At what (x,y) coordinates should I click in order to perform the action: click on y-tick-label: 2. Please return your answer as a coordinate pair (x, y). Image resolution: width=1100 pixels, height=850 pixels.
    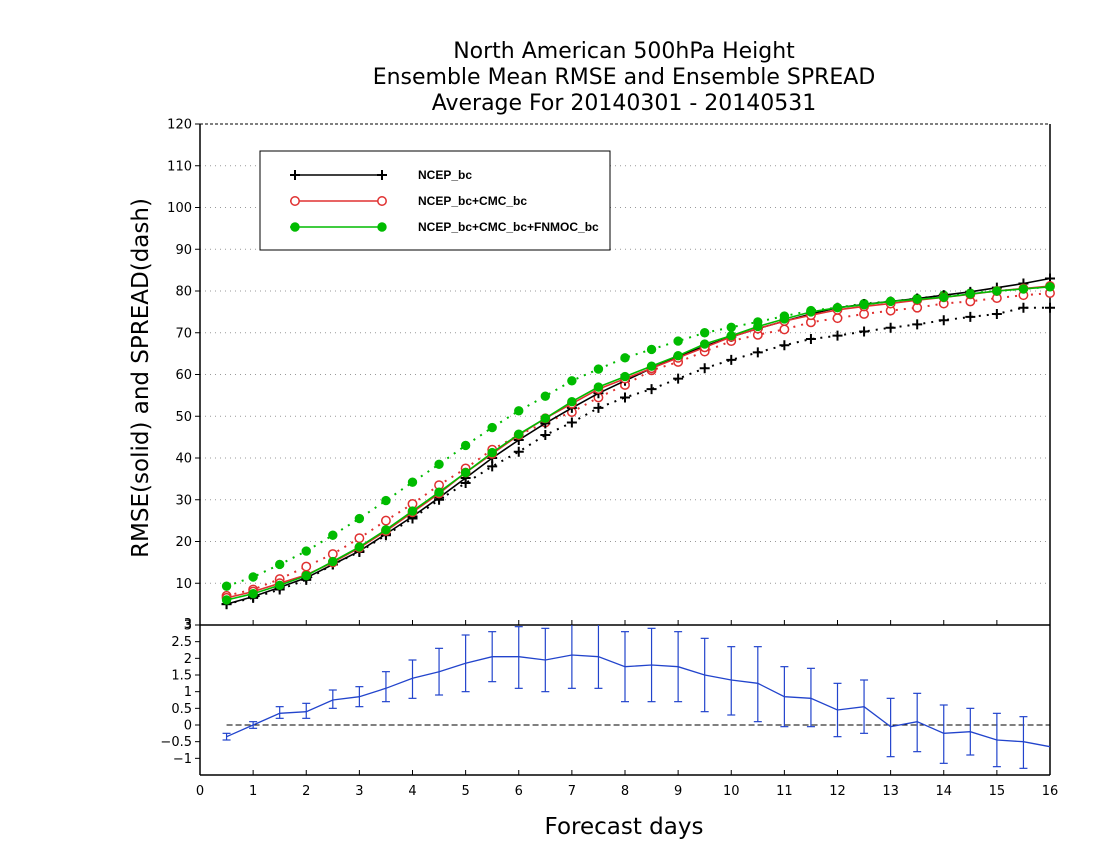
    Looking at the image, I should click on (188, 659).